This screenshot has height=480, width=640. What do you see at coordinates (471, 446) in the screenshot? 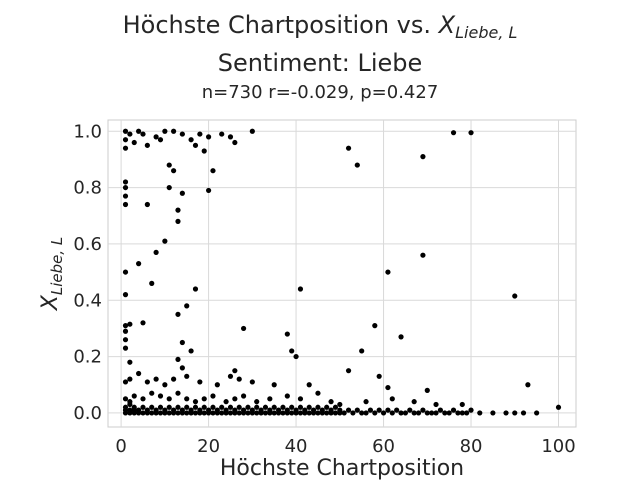
I see `x-tick-label: 80` at bounding box center [471, 446].